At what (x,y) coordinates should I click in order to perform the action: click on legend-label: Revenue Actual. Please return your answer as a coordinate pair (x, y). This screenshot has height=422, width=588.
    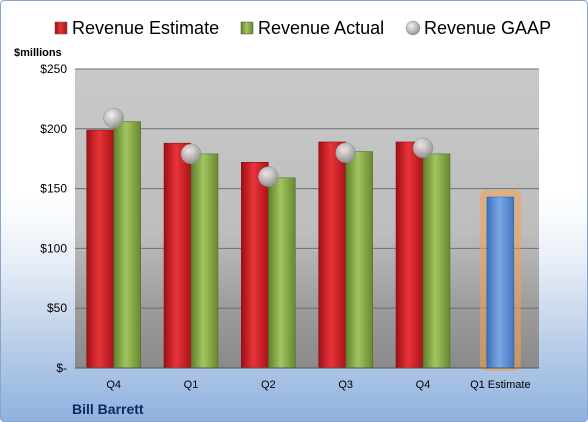
    Looking at the image, I should click on (321, 28).